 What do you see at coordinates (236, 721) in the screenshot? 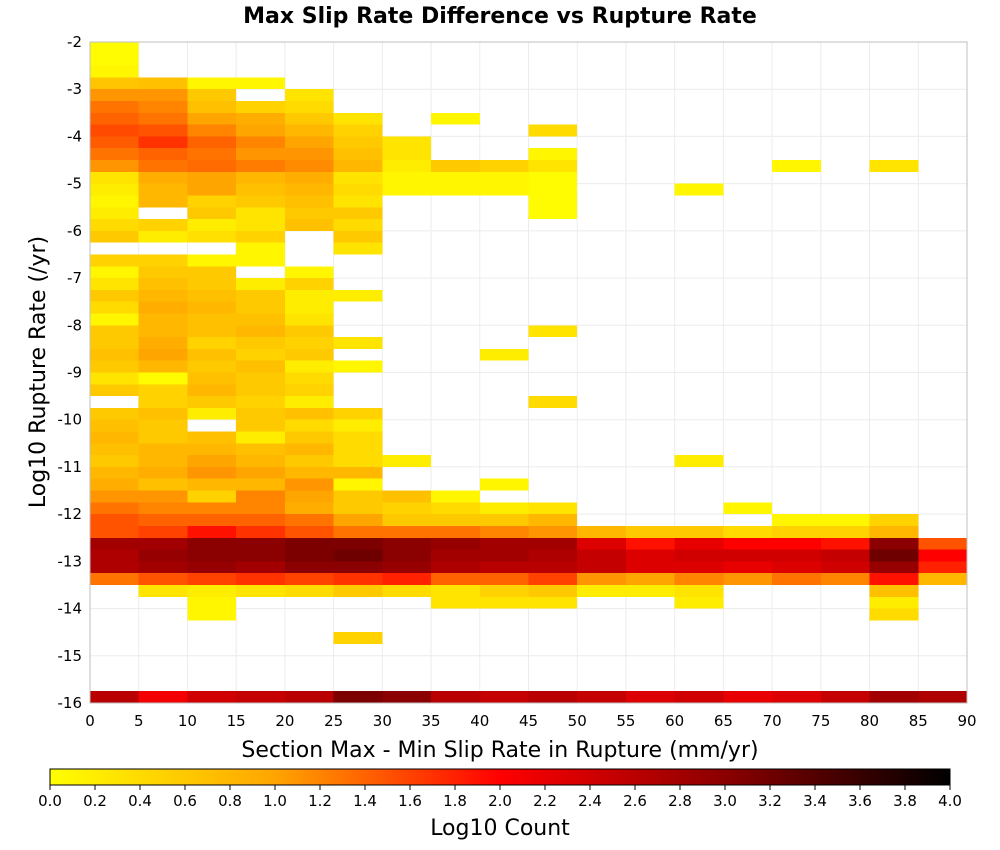
I see `x-tick-label: 15` at bounding box center [236, 721].